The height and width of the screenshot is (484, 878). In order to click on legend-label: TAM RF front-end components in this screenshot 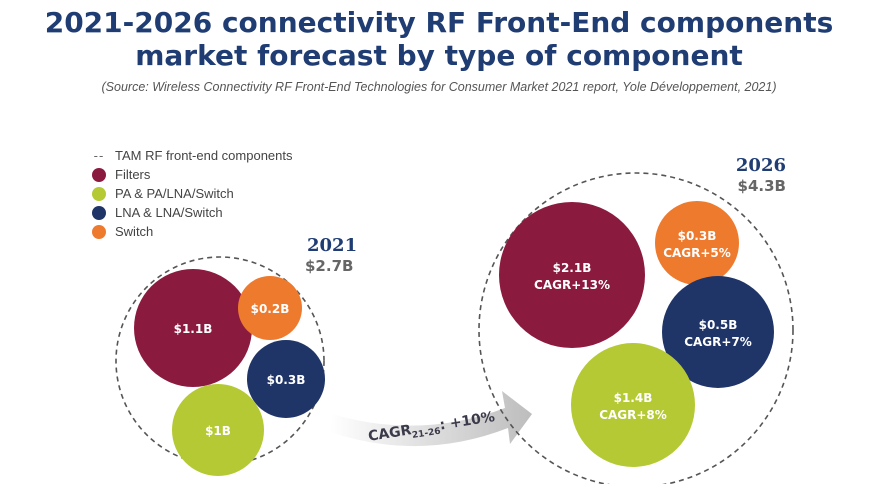, I will do `click(204, 155)`.